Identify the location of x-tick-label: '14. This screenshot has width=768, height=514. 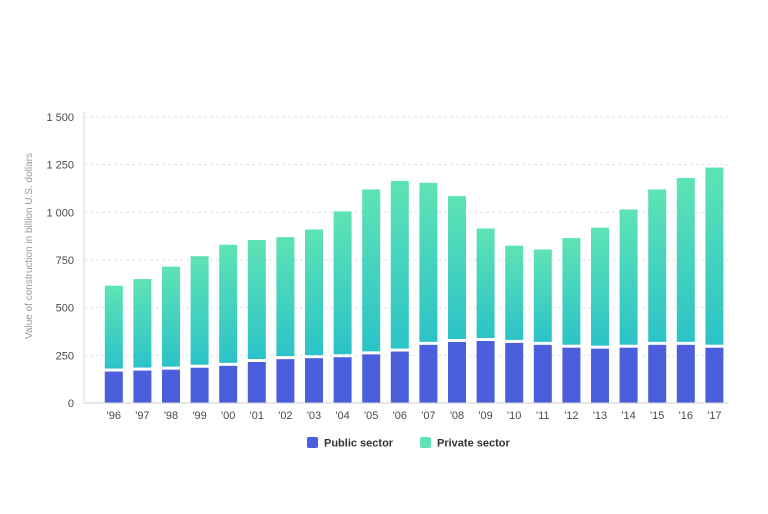
(628, 416).